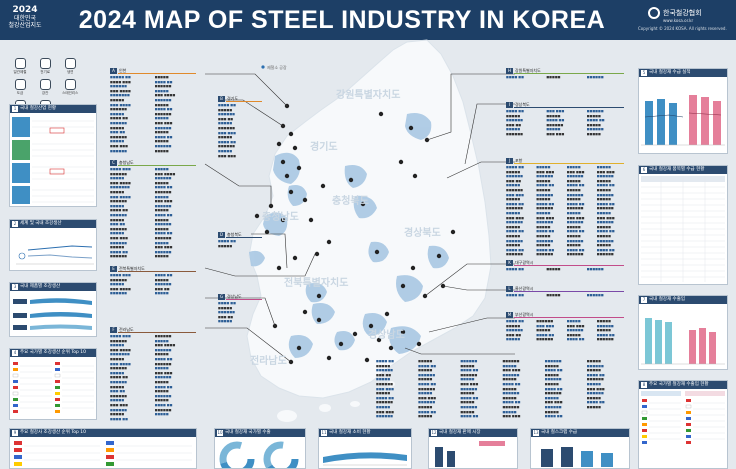  Describe the element at coordinates (683, 120) in the screenshot. I see `supply-demand-chart` at that location.